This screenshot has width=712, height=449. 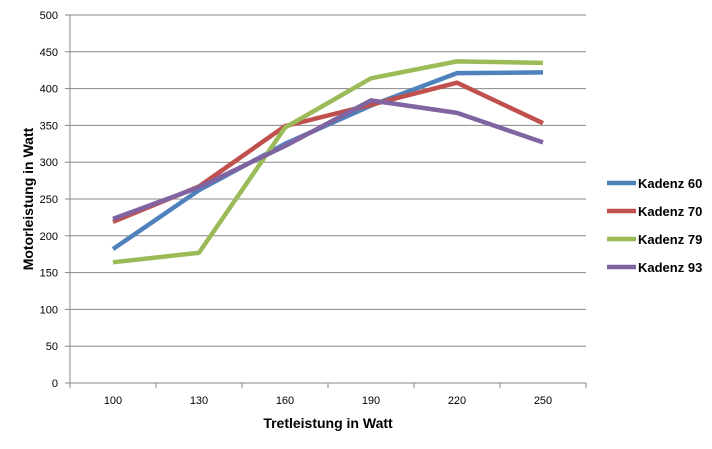 I want to click on y-tick-label: 500, so click(x=49, y=16).